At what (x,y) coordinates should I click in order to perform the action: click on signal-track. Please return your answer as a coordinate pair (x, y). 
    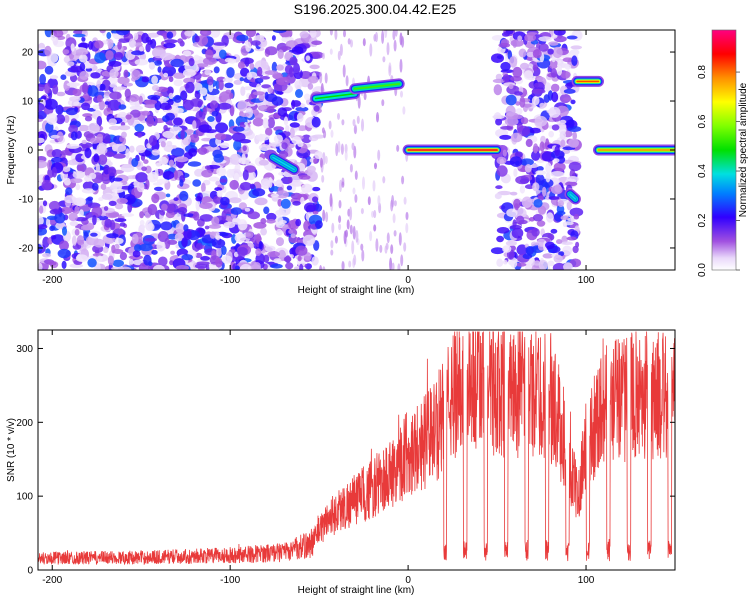
    Looking at the image, I should click on (335, 96).